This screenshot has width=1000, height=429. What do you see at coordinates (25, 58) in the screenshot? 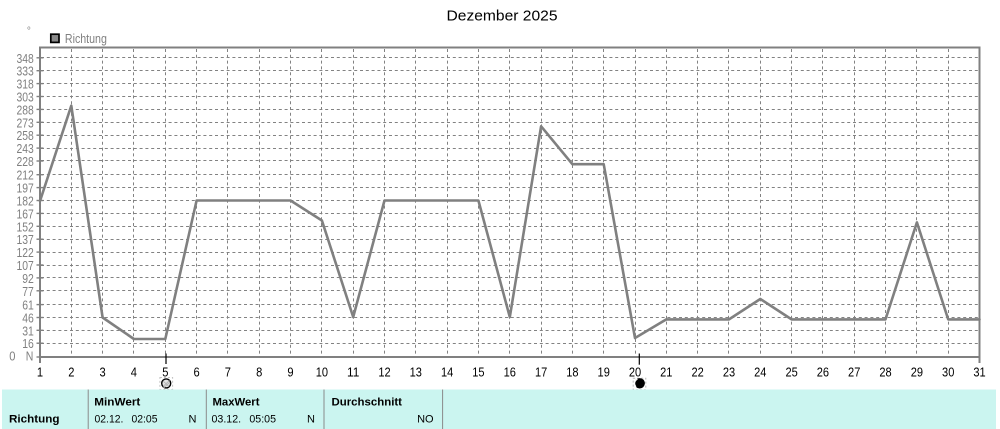
I see `svg-text: 348` at bounding box center [25, 58].